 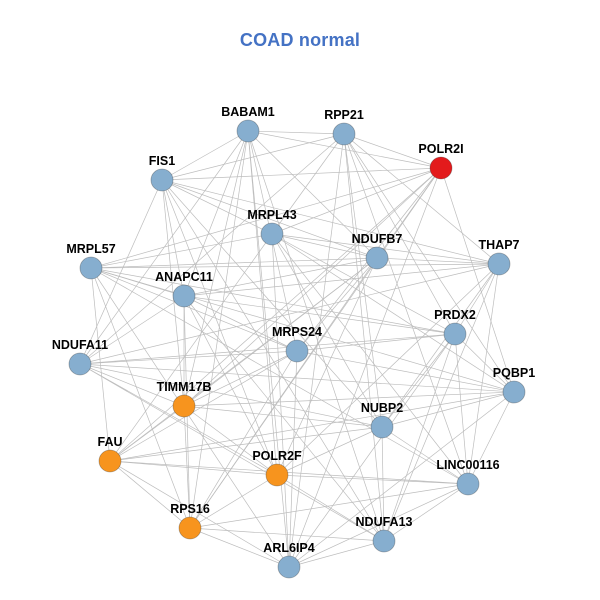 I want to click on node-THAP7, so click(x=499, y=264).